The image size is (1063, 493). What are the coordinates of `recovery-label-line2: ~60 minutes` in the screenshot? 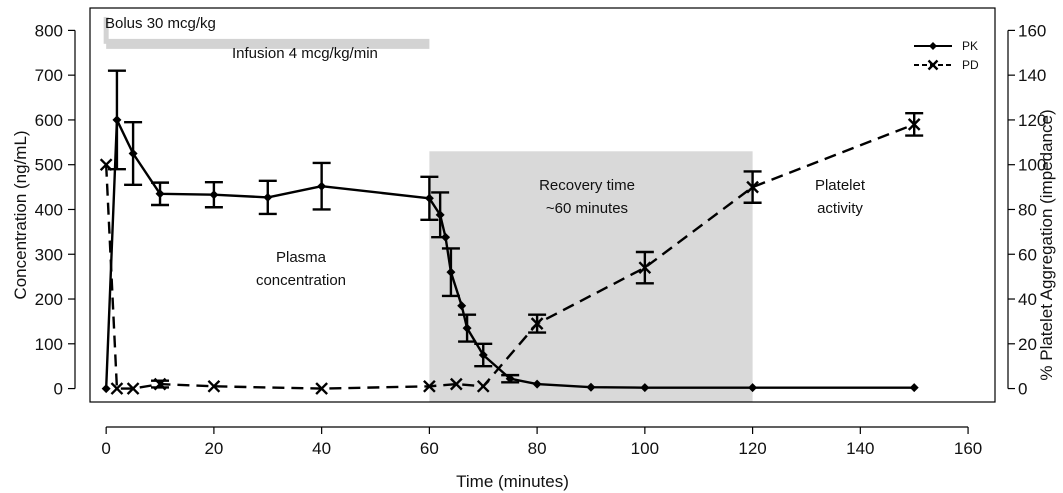 It's located at (587, 208).